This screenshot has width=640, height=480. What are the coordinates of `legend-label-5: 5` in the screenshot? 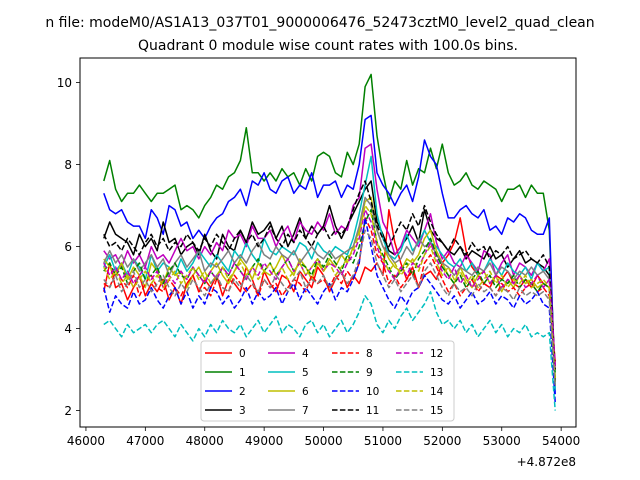 It's located at (305, 373).